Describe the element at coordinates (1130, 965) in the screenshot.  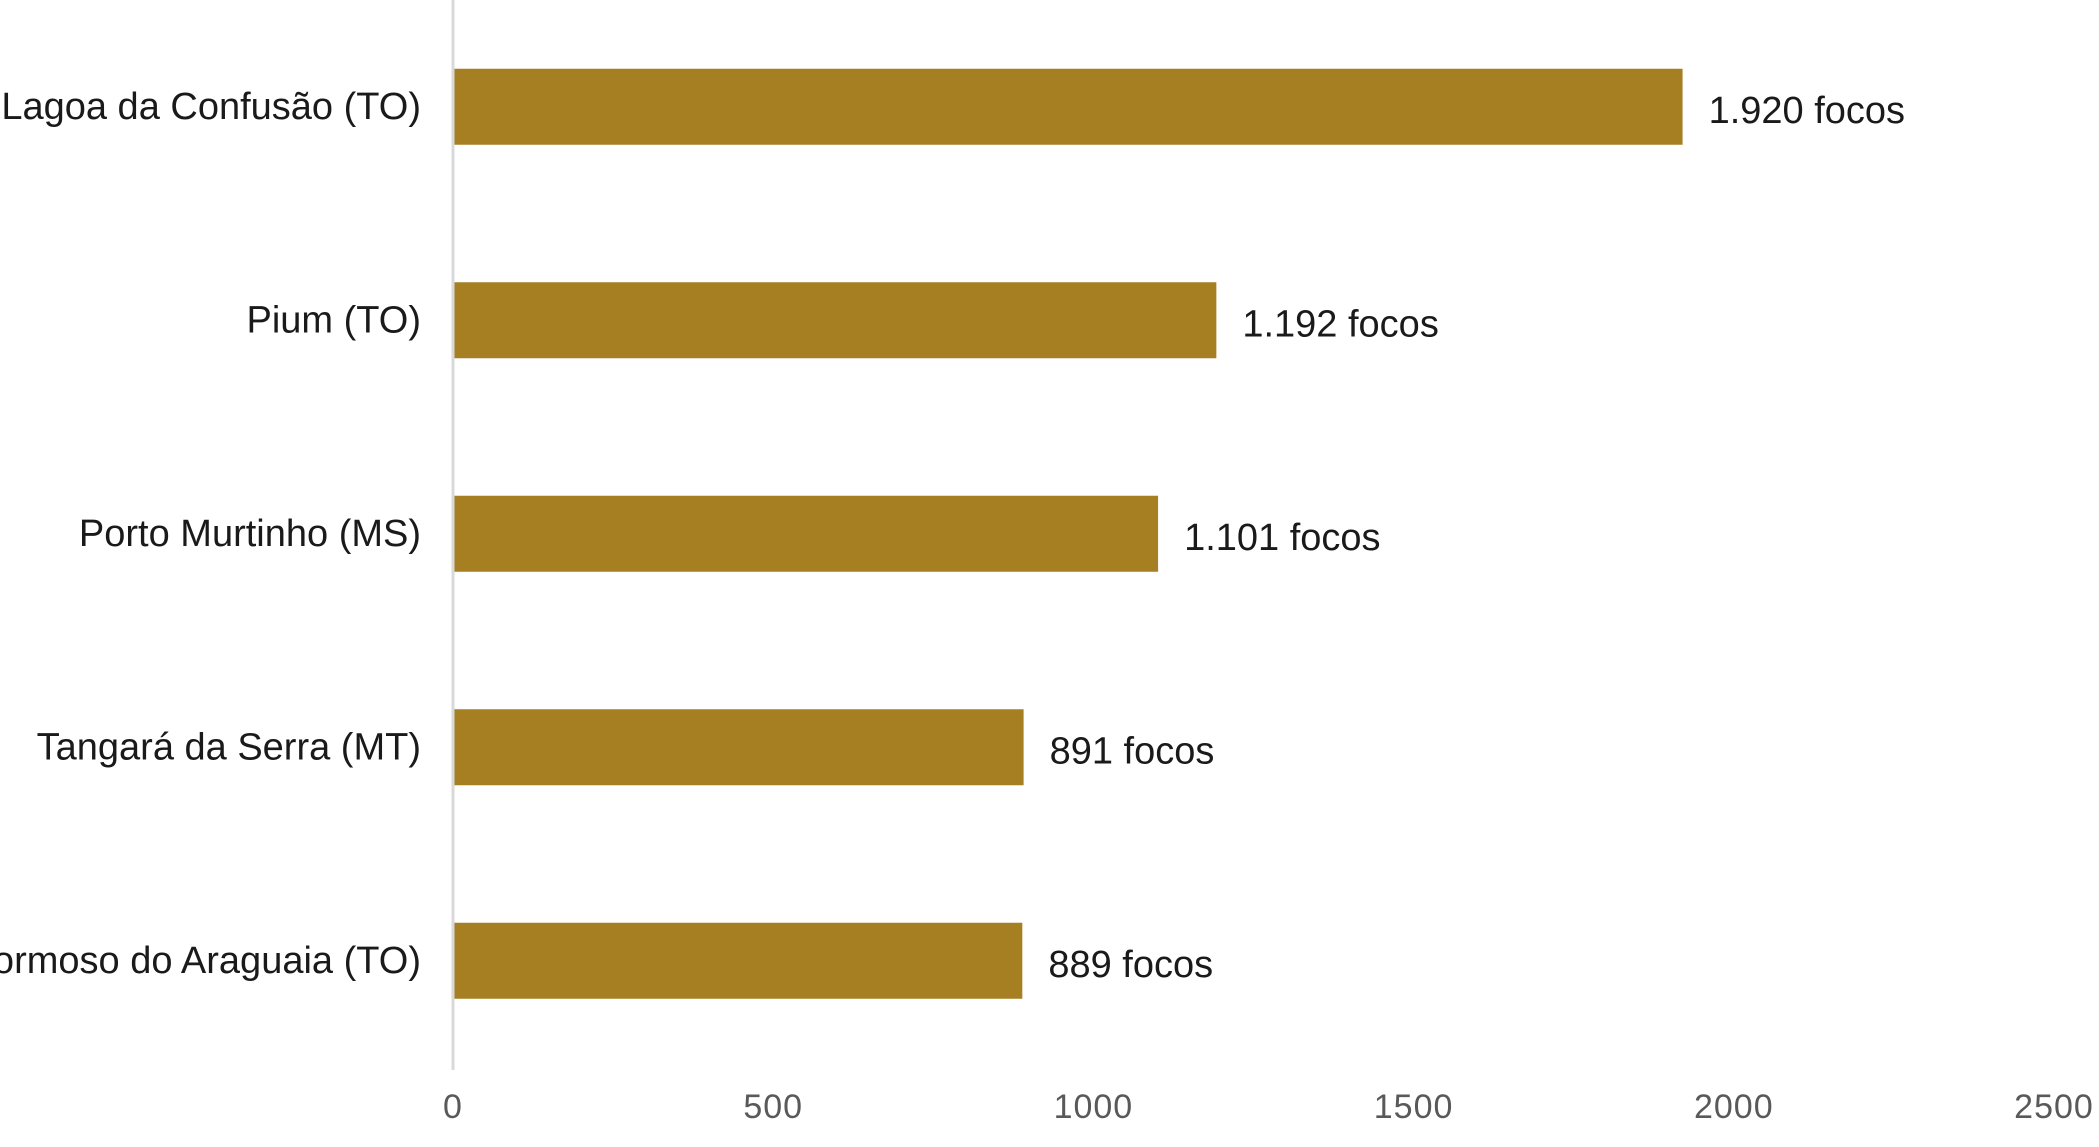
I see `data-label-formoso-do-araguaia-to: 889 focos` at that location.